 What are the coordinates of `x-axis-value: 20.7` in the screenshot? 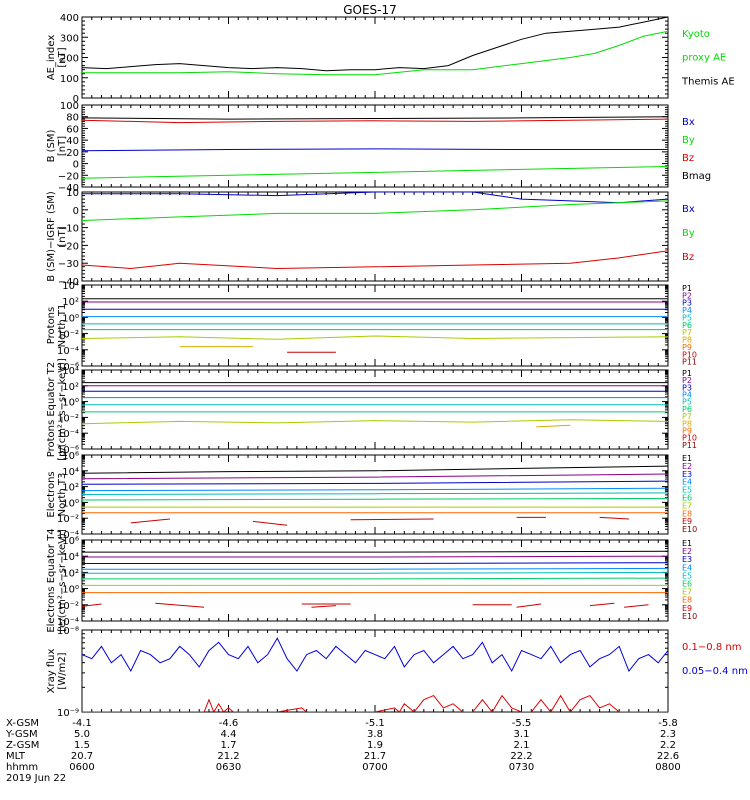 It's located at (82, 756).